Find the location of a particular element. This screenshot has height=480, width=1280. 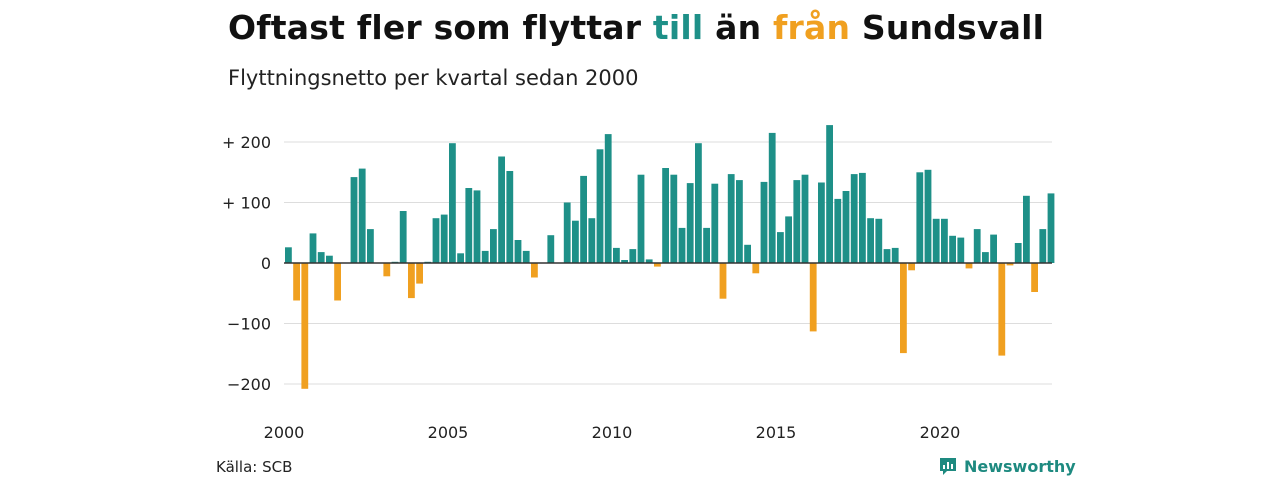

title-part-3: Sundsvall is located at coordinates (947, 27).